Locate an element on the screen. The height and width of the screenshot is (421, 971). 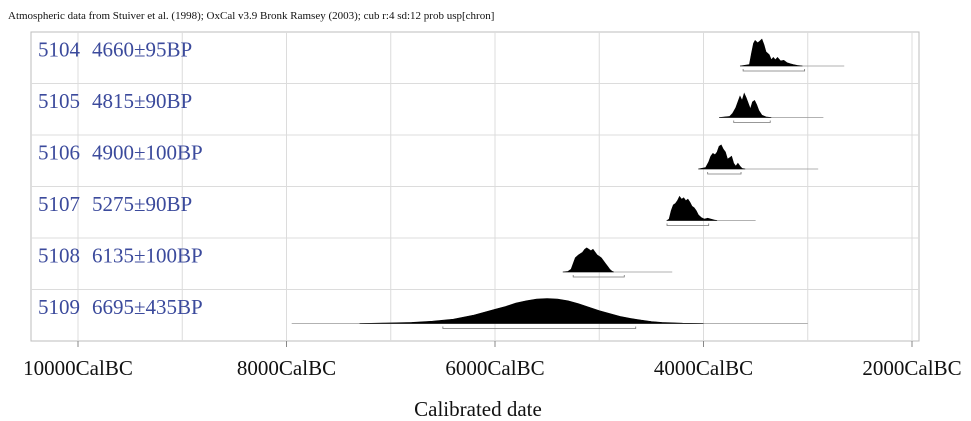
sample-row: 5109 6695±435BP is located at coordinates (423, 312).